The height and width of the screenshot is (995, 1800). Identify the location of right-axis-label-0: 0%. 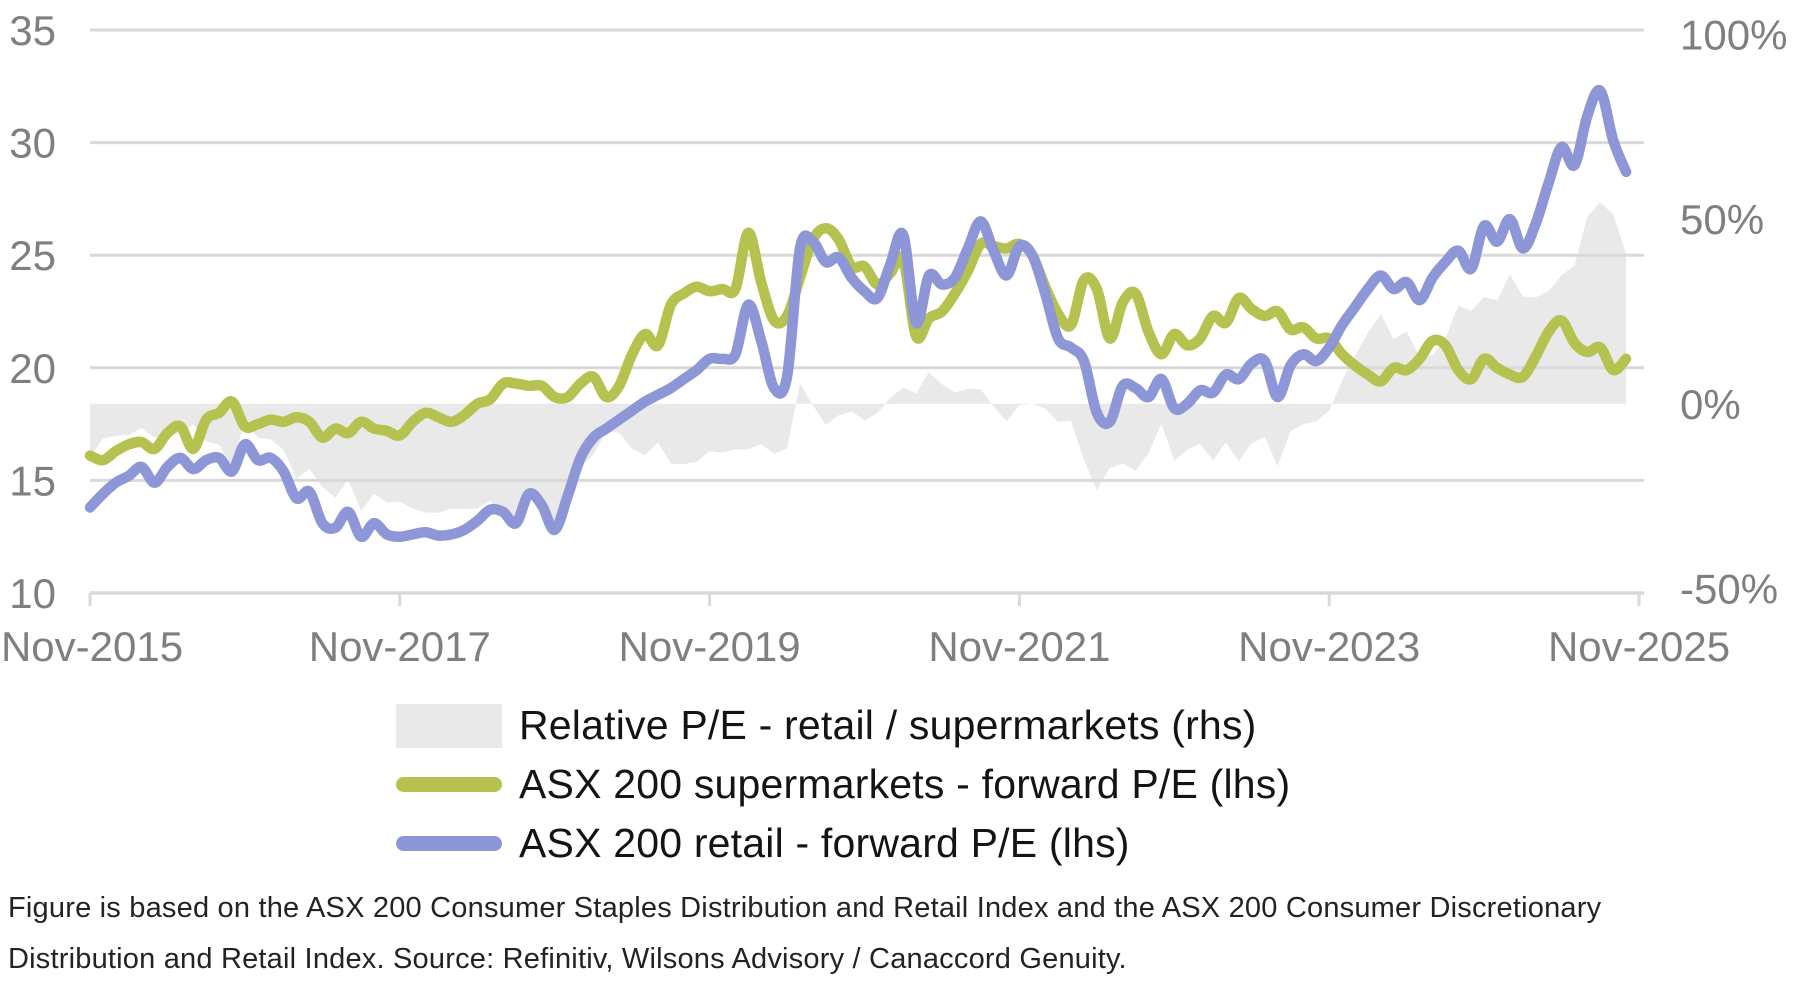
(1710, 404).